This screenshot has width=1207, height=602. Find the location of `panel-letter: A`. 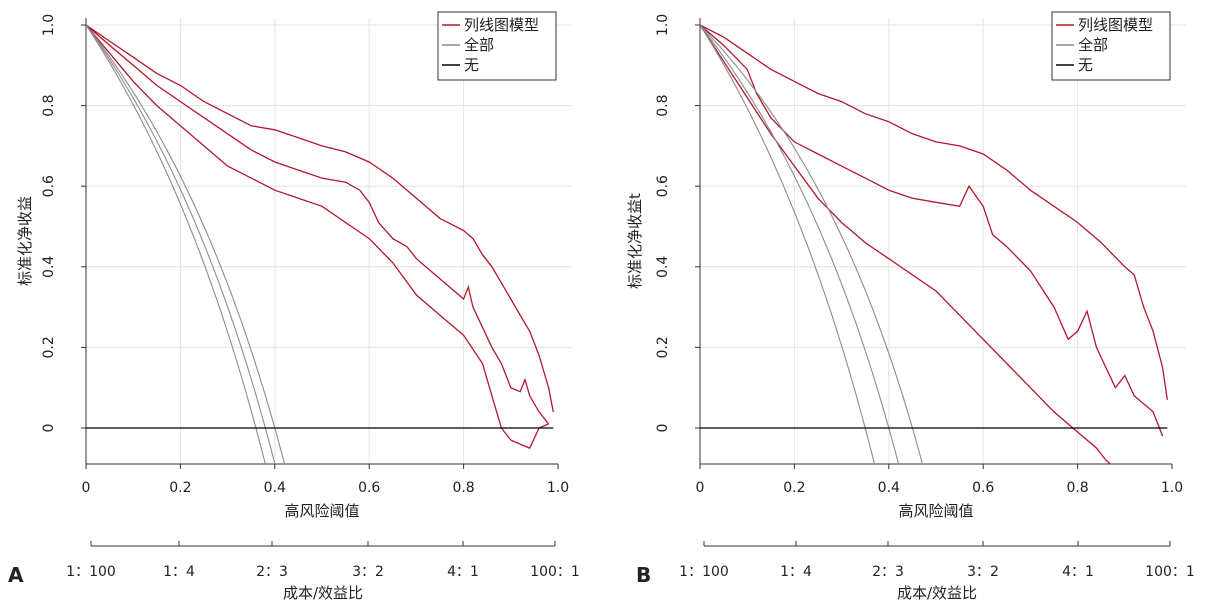

panel-letter: A is located at coordinates (16, 575).